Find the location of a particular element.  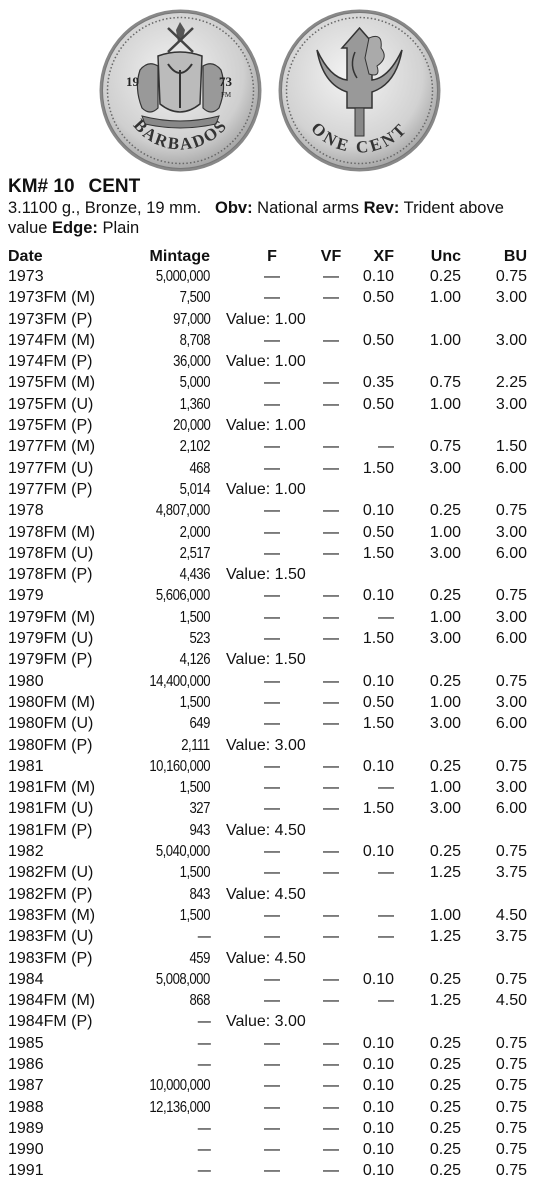

table-row: 1989 — — — 0.10 0.25 0.75 is located at coordinates (270, 1128).